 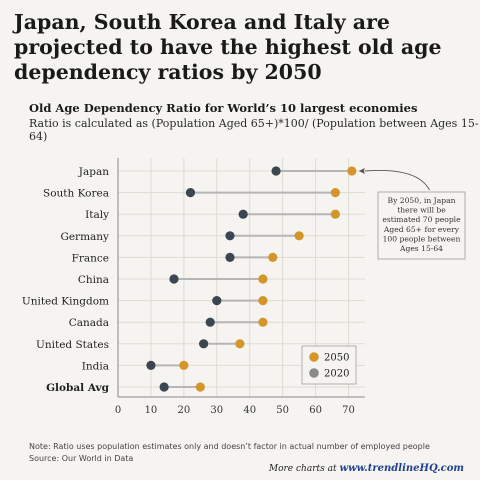 What do you see at coordinates (421, 229) in the screenshot?
I see `annotation-text: Aged 65+ for every` at bounding box center [421, 229].